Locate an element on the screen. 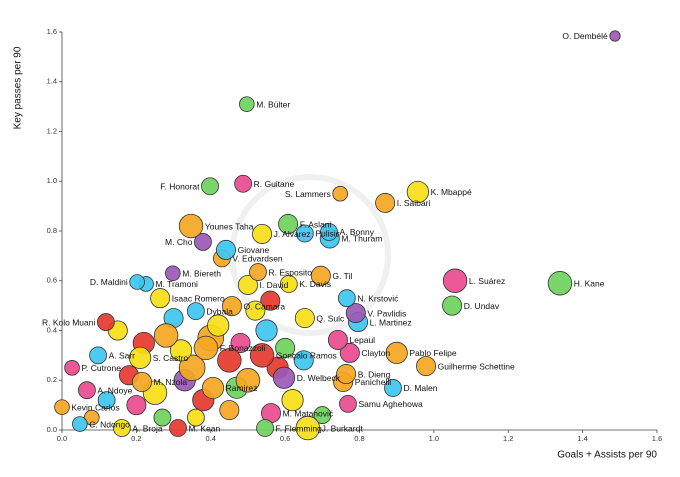 The width and height of the screenshot is (680, 477). point-label: M. Nzola is located at coordinates (171, 382).